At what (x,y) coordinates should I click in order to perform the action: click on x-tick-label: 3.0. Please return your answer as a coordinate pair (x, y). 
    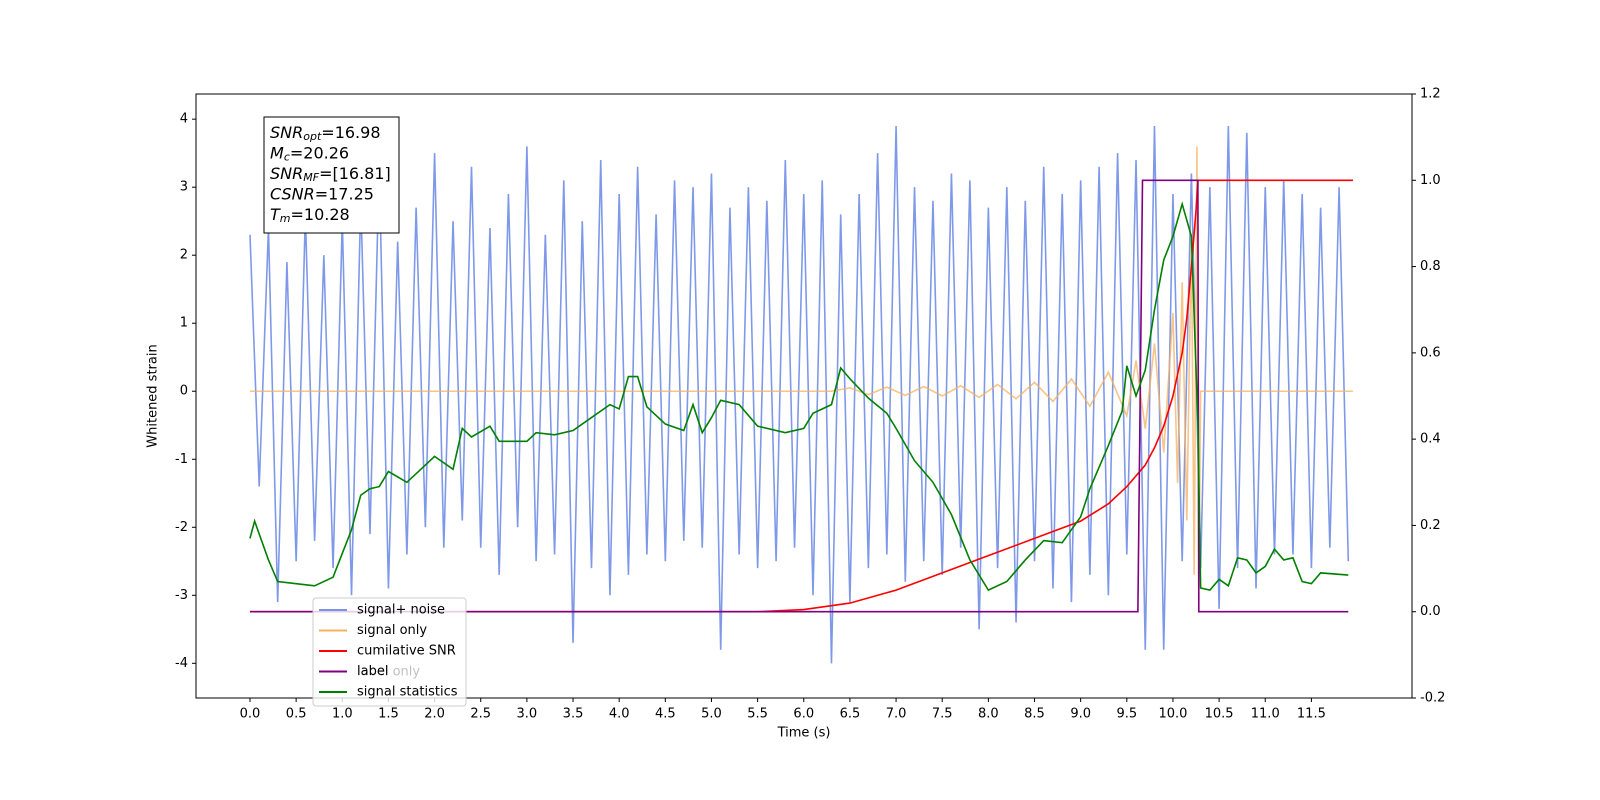
    Looking at the image, I should click on (527, 714).